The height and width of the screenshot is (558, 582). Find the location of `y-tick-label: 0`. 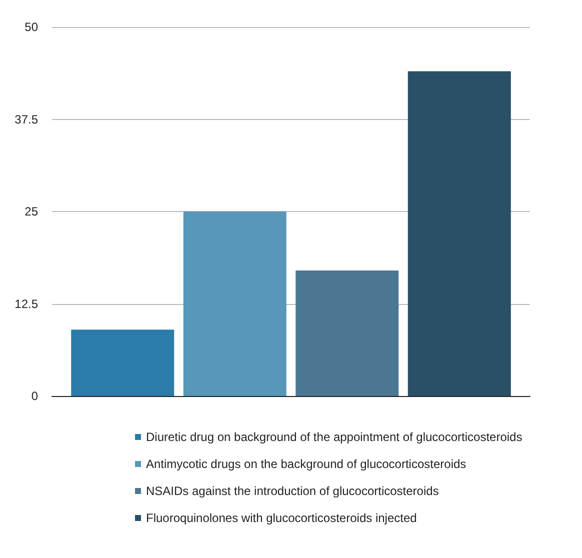

y-tick-label: 0 is located at coordinates (34, 396).